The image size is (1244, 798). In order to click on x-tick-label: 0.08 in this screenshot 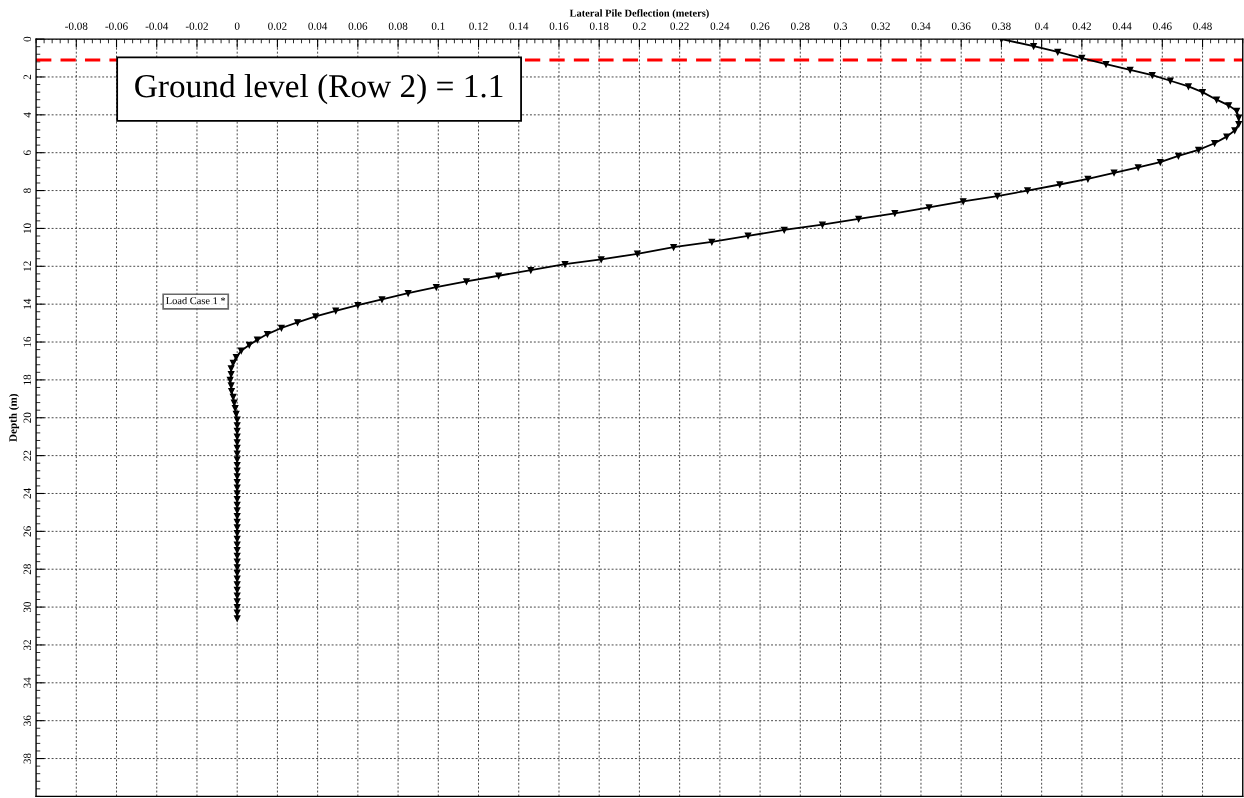, I will do `click(398, 26)`.